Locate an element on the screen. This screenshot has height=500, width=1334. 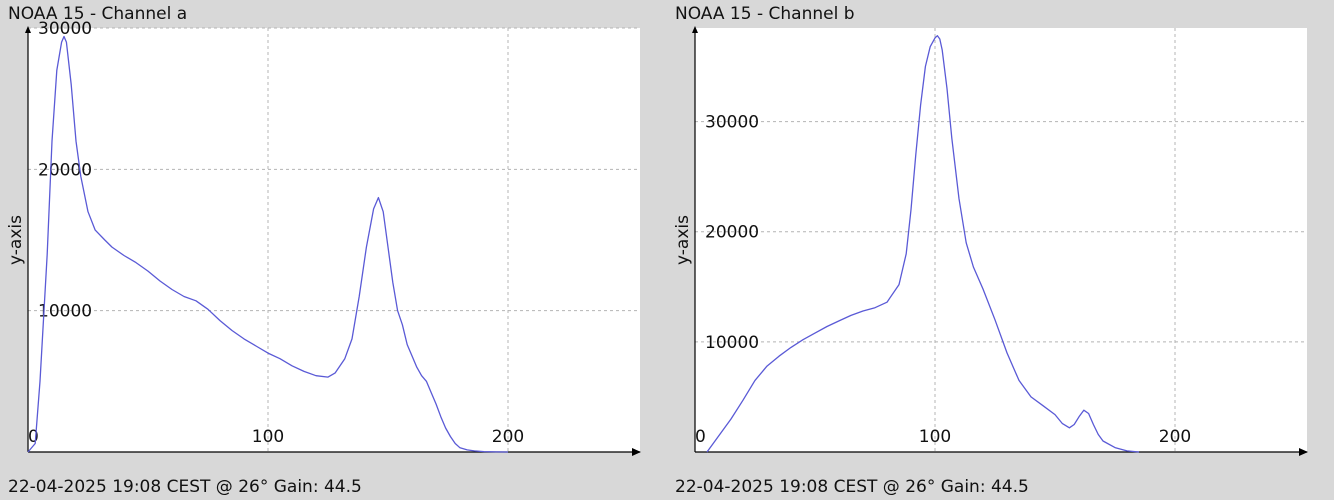
chart-title: NOAA 15 - Channel a is located at coordinates (98, 14).